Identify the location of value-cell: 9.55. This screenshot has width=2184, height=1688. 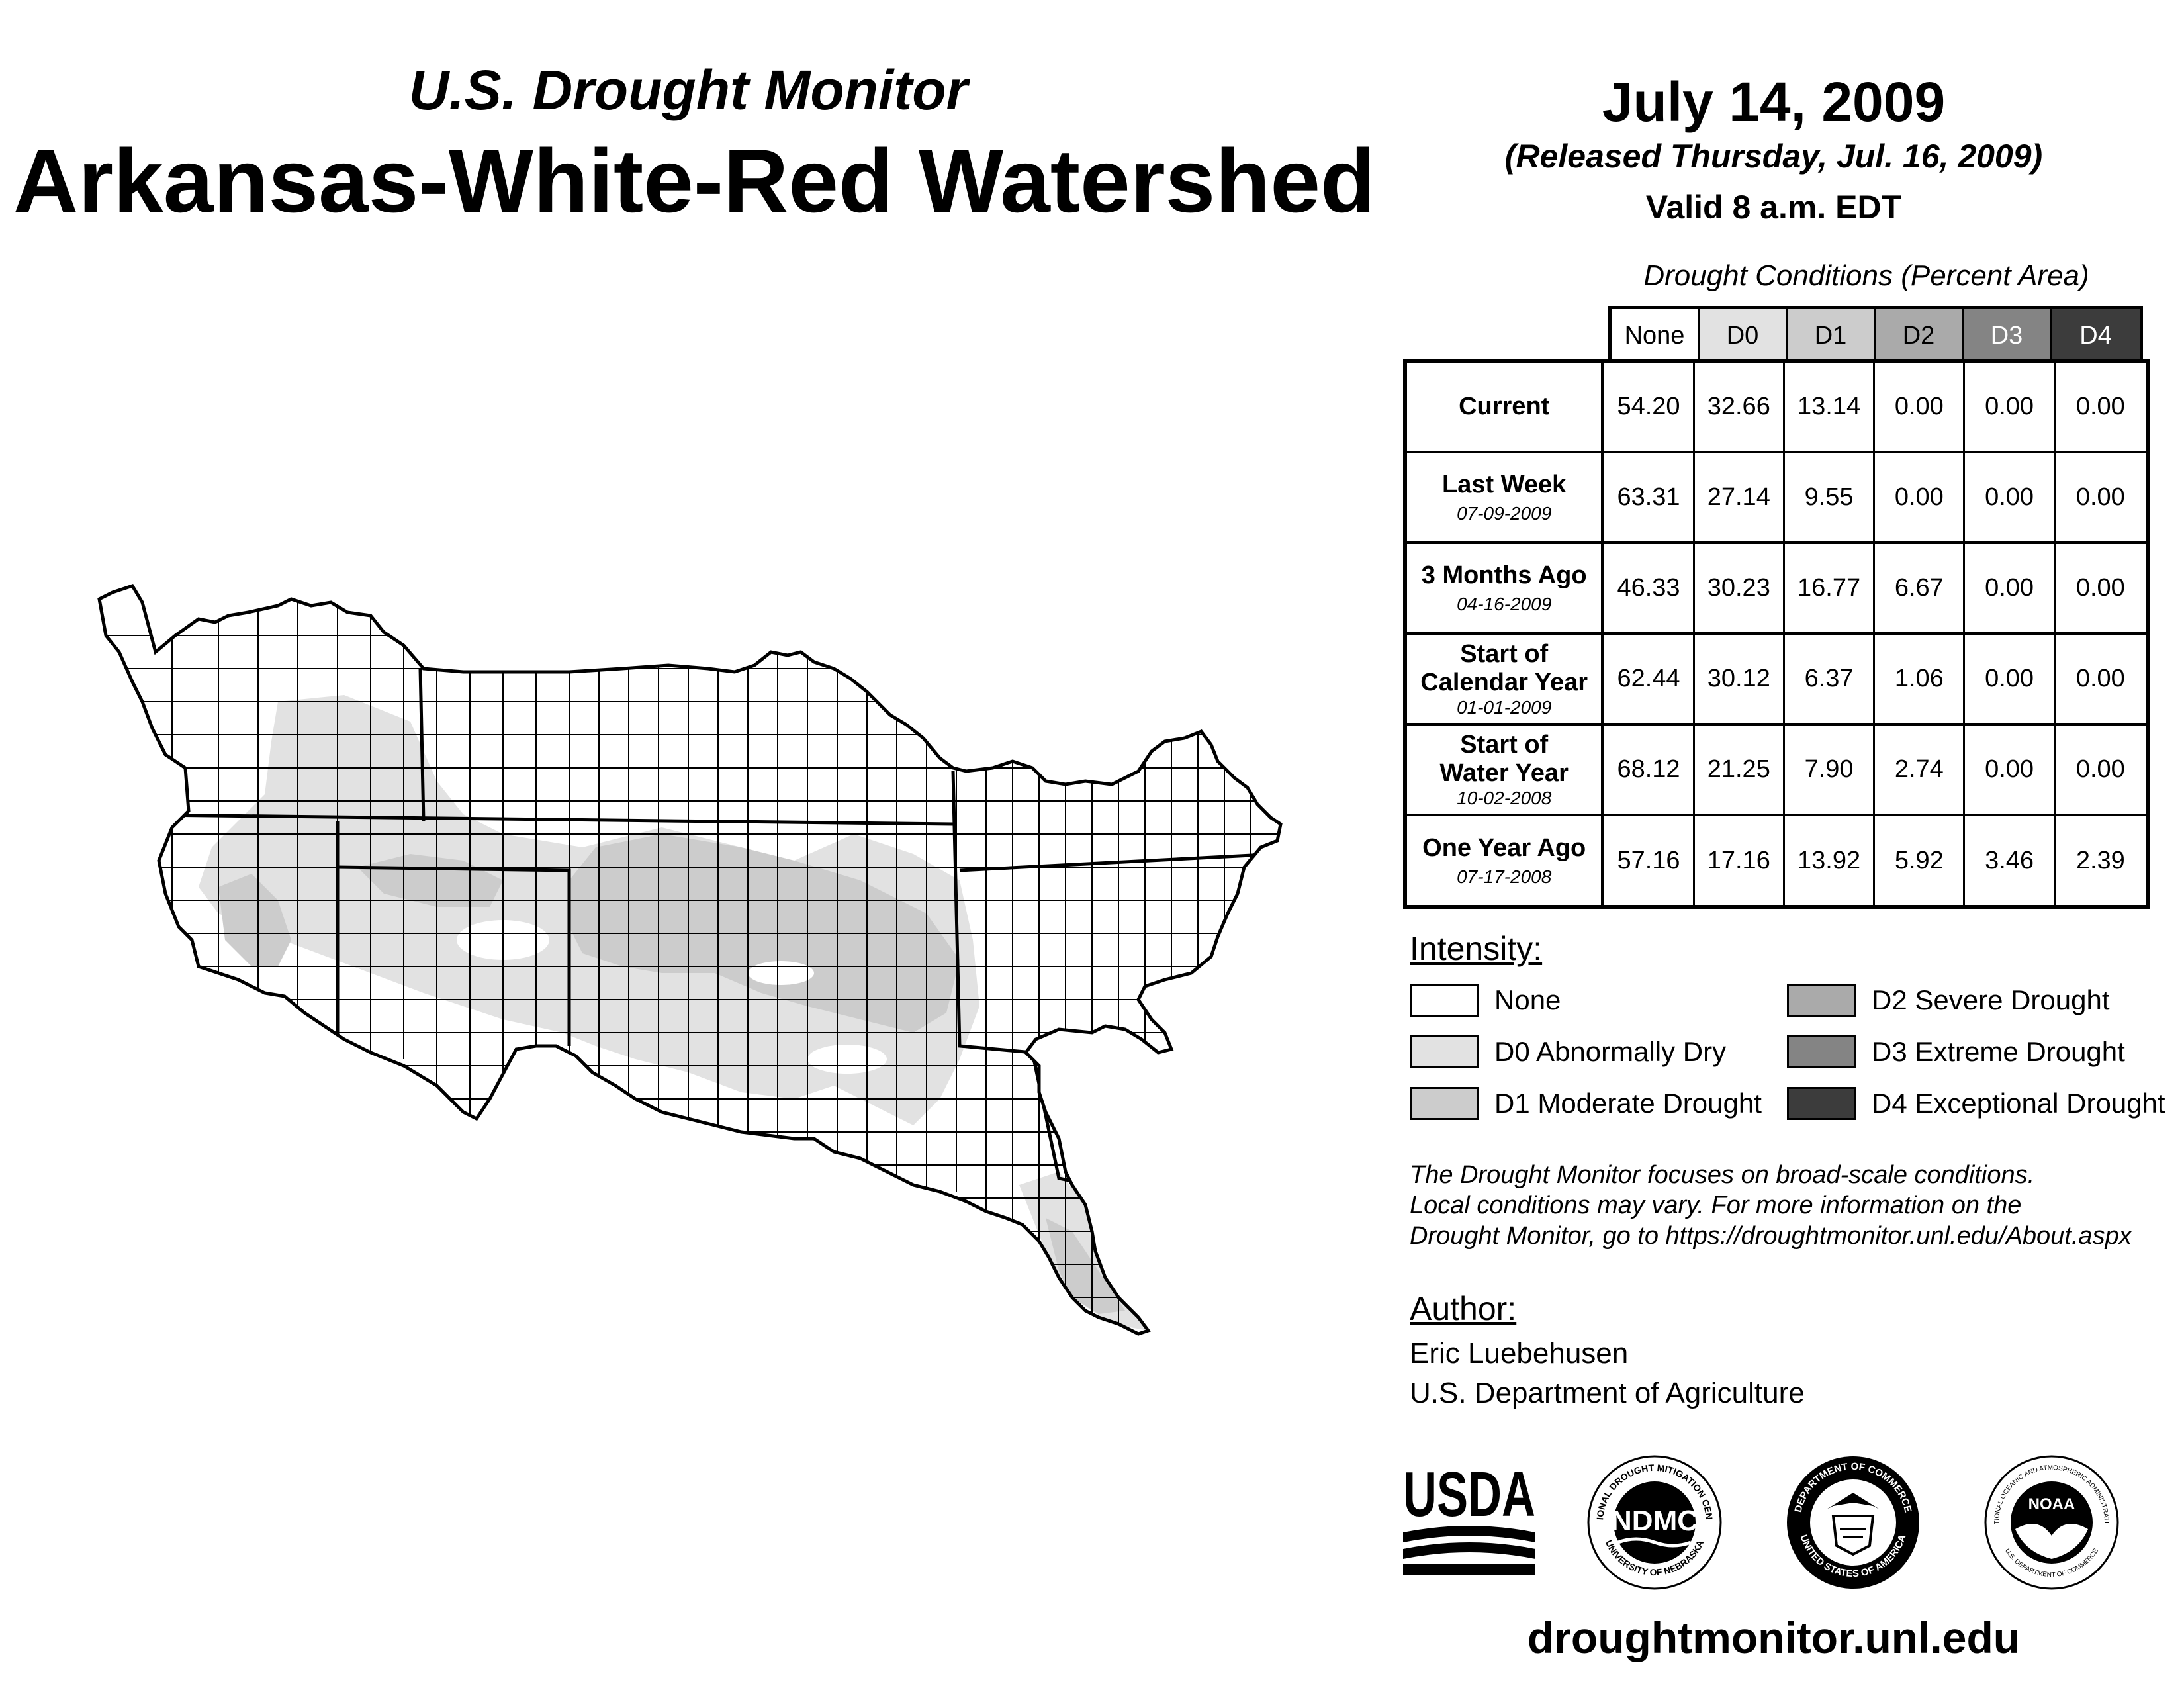
(1831, 497).